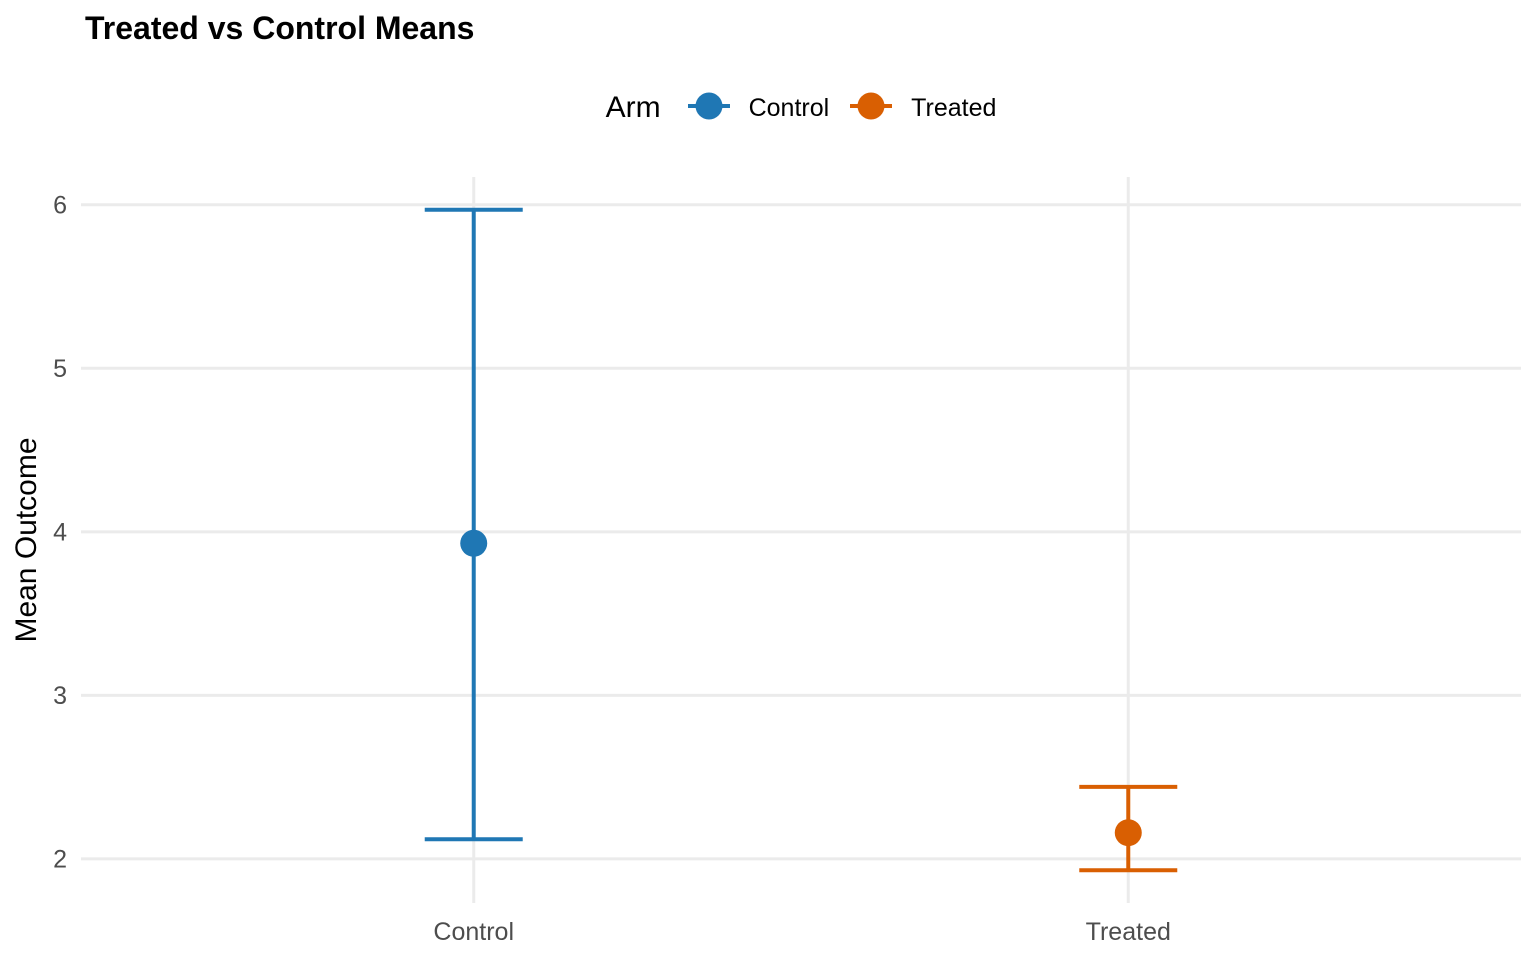 This screenshot has height=960, width=1536. I want to click on x-tick-label-control: Control, so click(473, 932).